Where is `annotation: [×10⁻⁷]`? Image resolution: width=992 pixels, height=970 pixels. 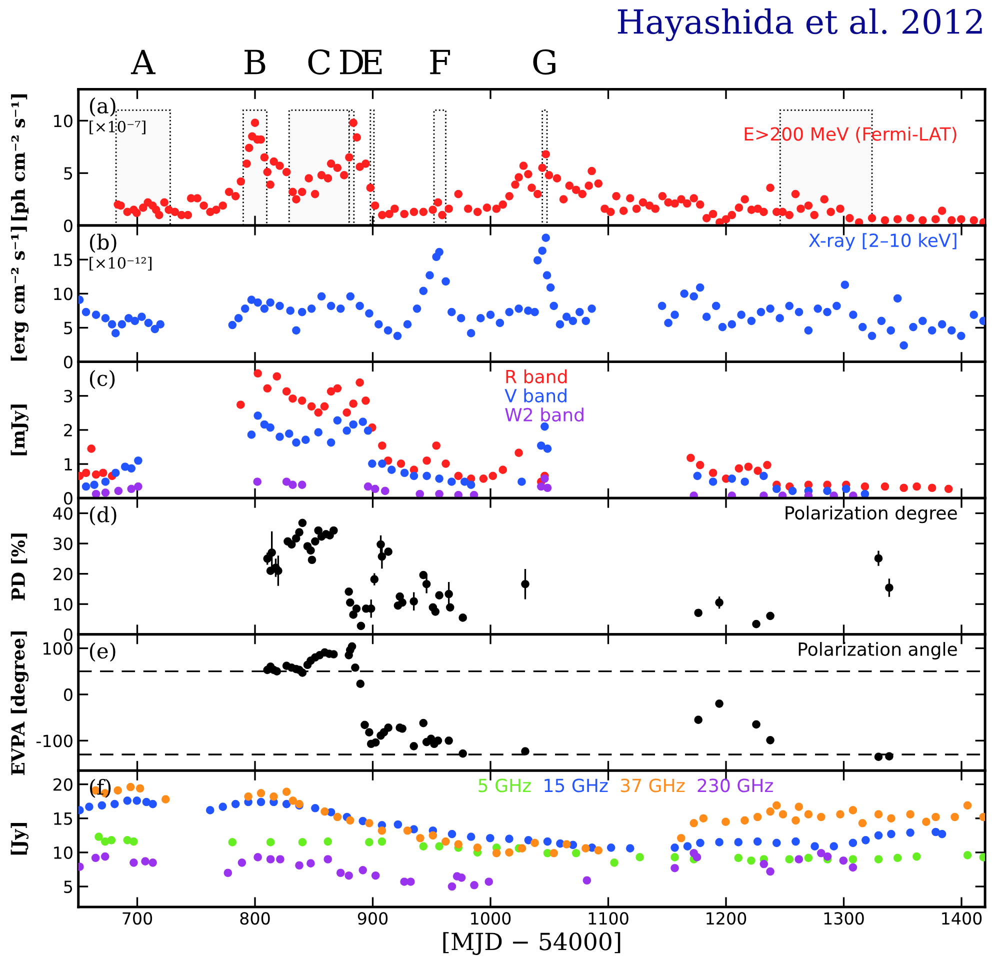 annotation: [×10⁻⁷] is located at coordinates (118, 127).